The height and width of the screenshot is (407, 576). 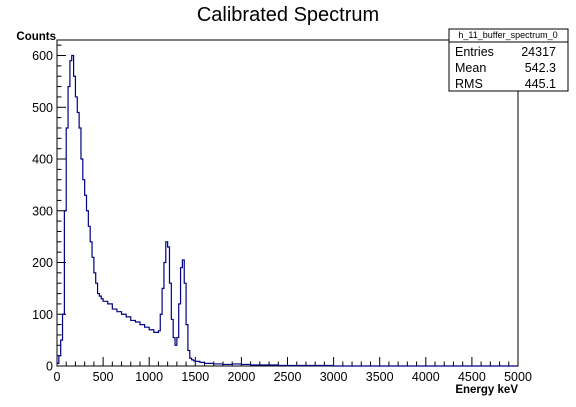 What do you see at coordinates (538, 52) in the screenshot?
I see `stats-entries-value: 24317` at bounding box center [538, 52].